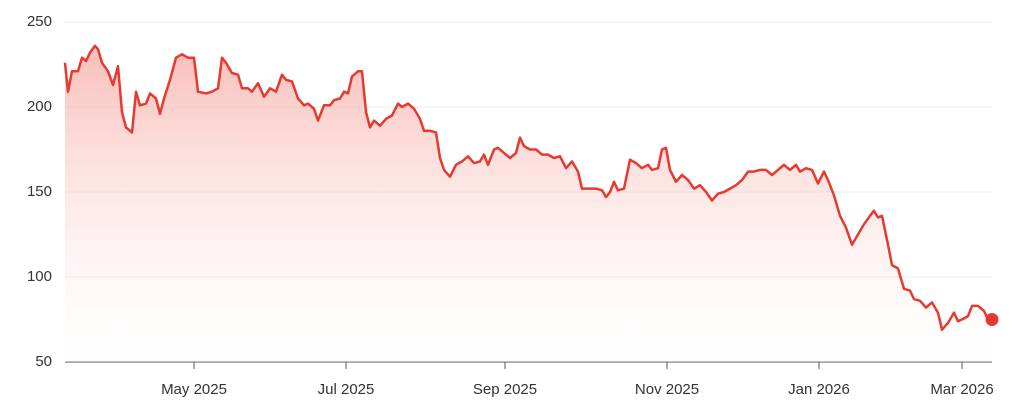 The width and height of the screenshot is (1024, 415). I want to click on y-tick-label: 100, so click(39, 276).